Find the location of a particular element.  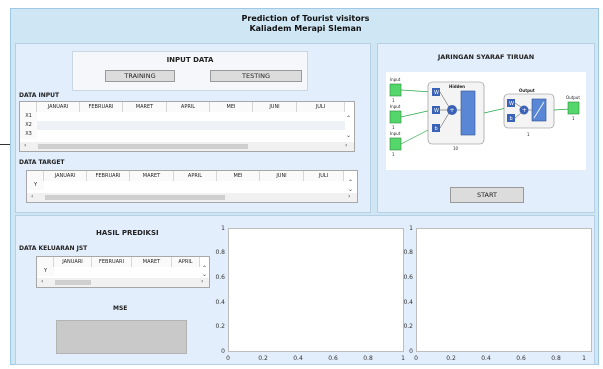

col-header: JANUARI is located at coordinates (58, 107).